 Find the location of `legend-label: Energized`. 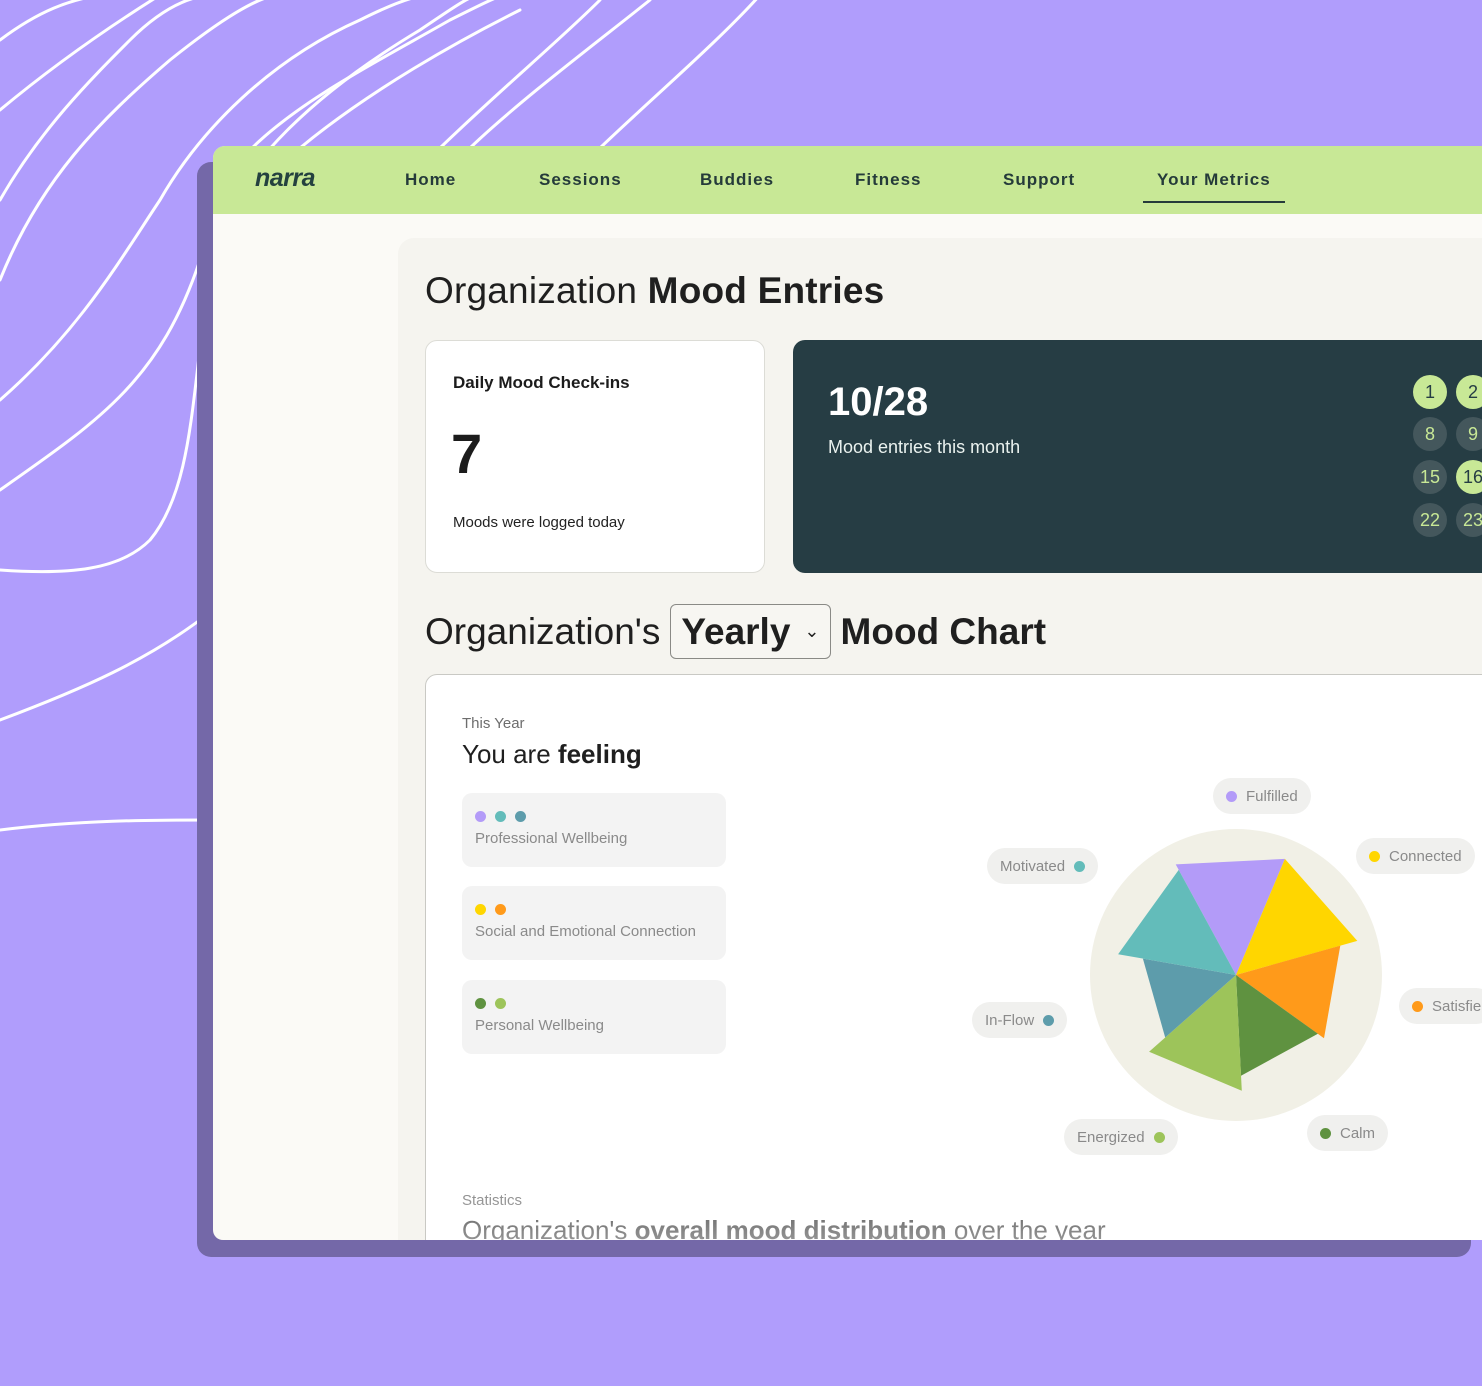

legend-label: Energized is located at coordinates (1111, 1137).